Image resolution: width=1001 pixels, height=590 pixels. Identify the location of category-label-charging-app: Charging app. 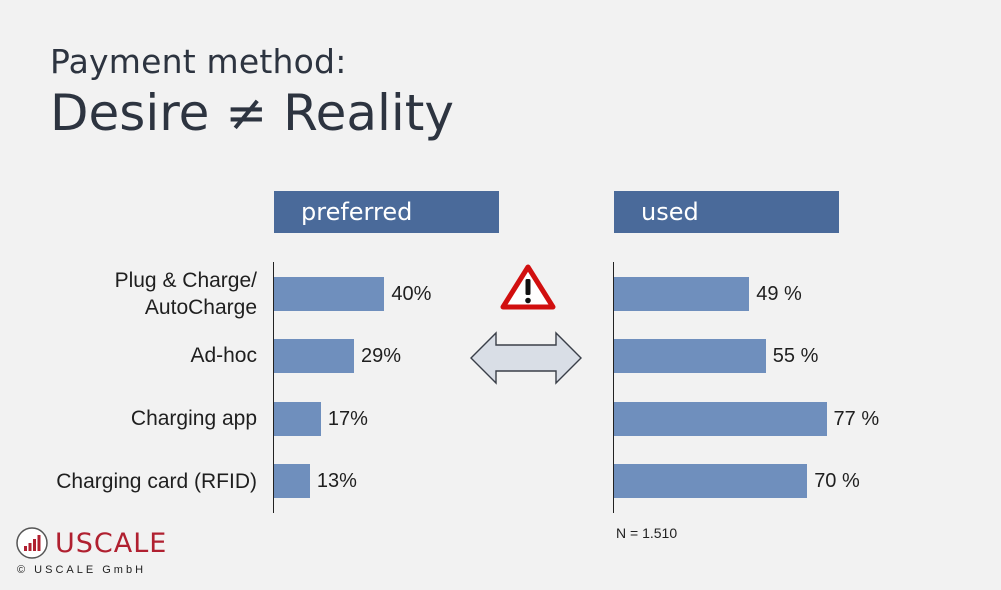
(193, 418).